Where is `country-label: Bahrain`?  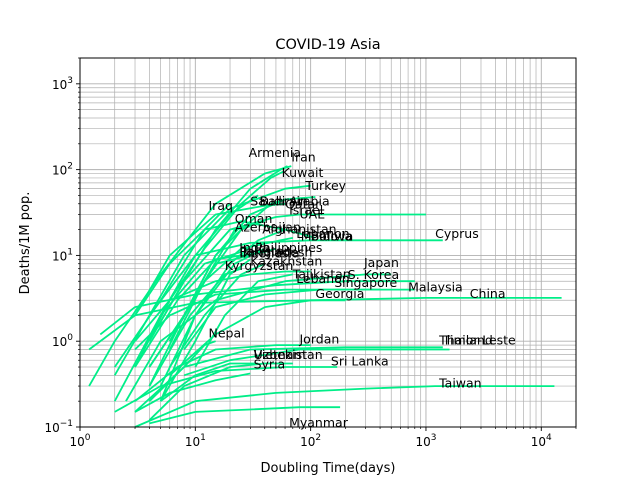 country-label: Bahrain is located at coordinates (284, 201).